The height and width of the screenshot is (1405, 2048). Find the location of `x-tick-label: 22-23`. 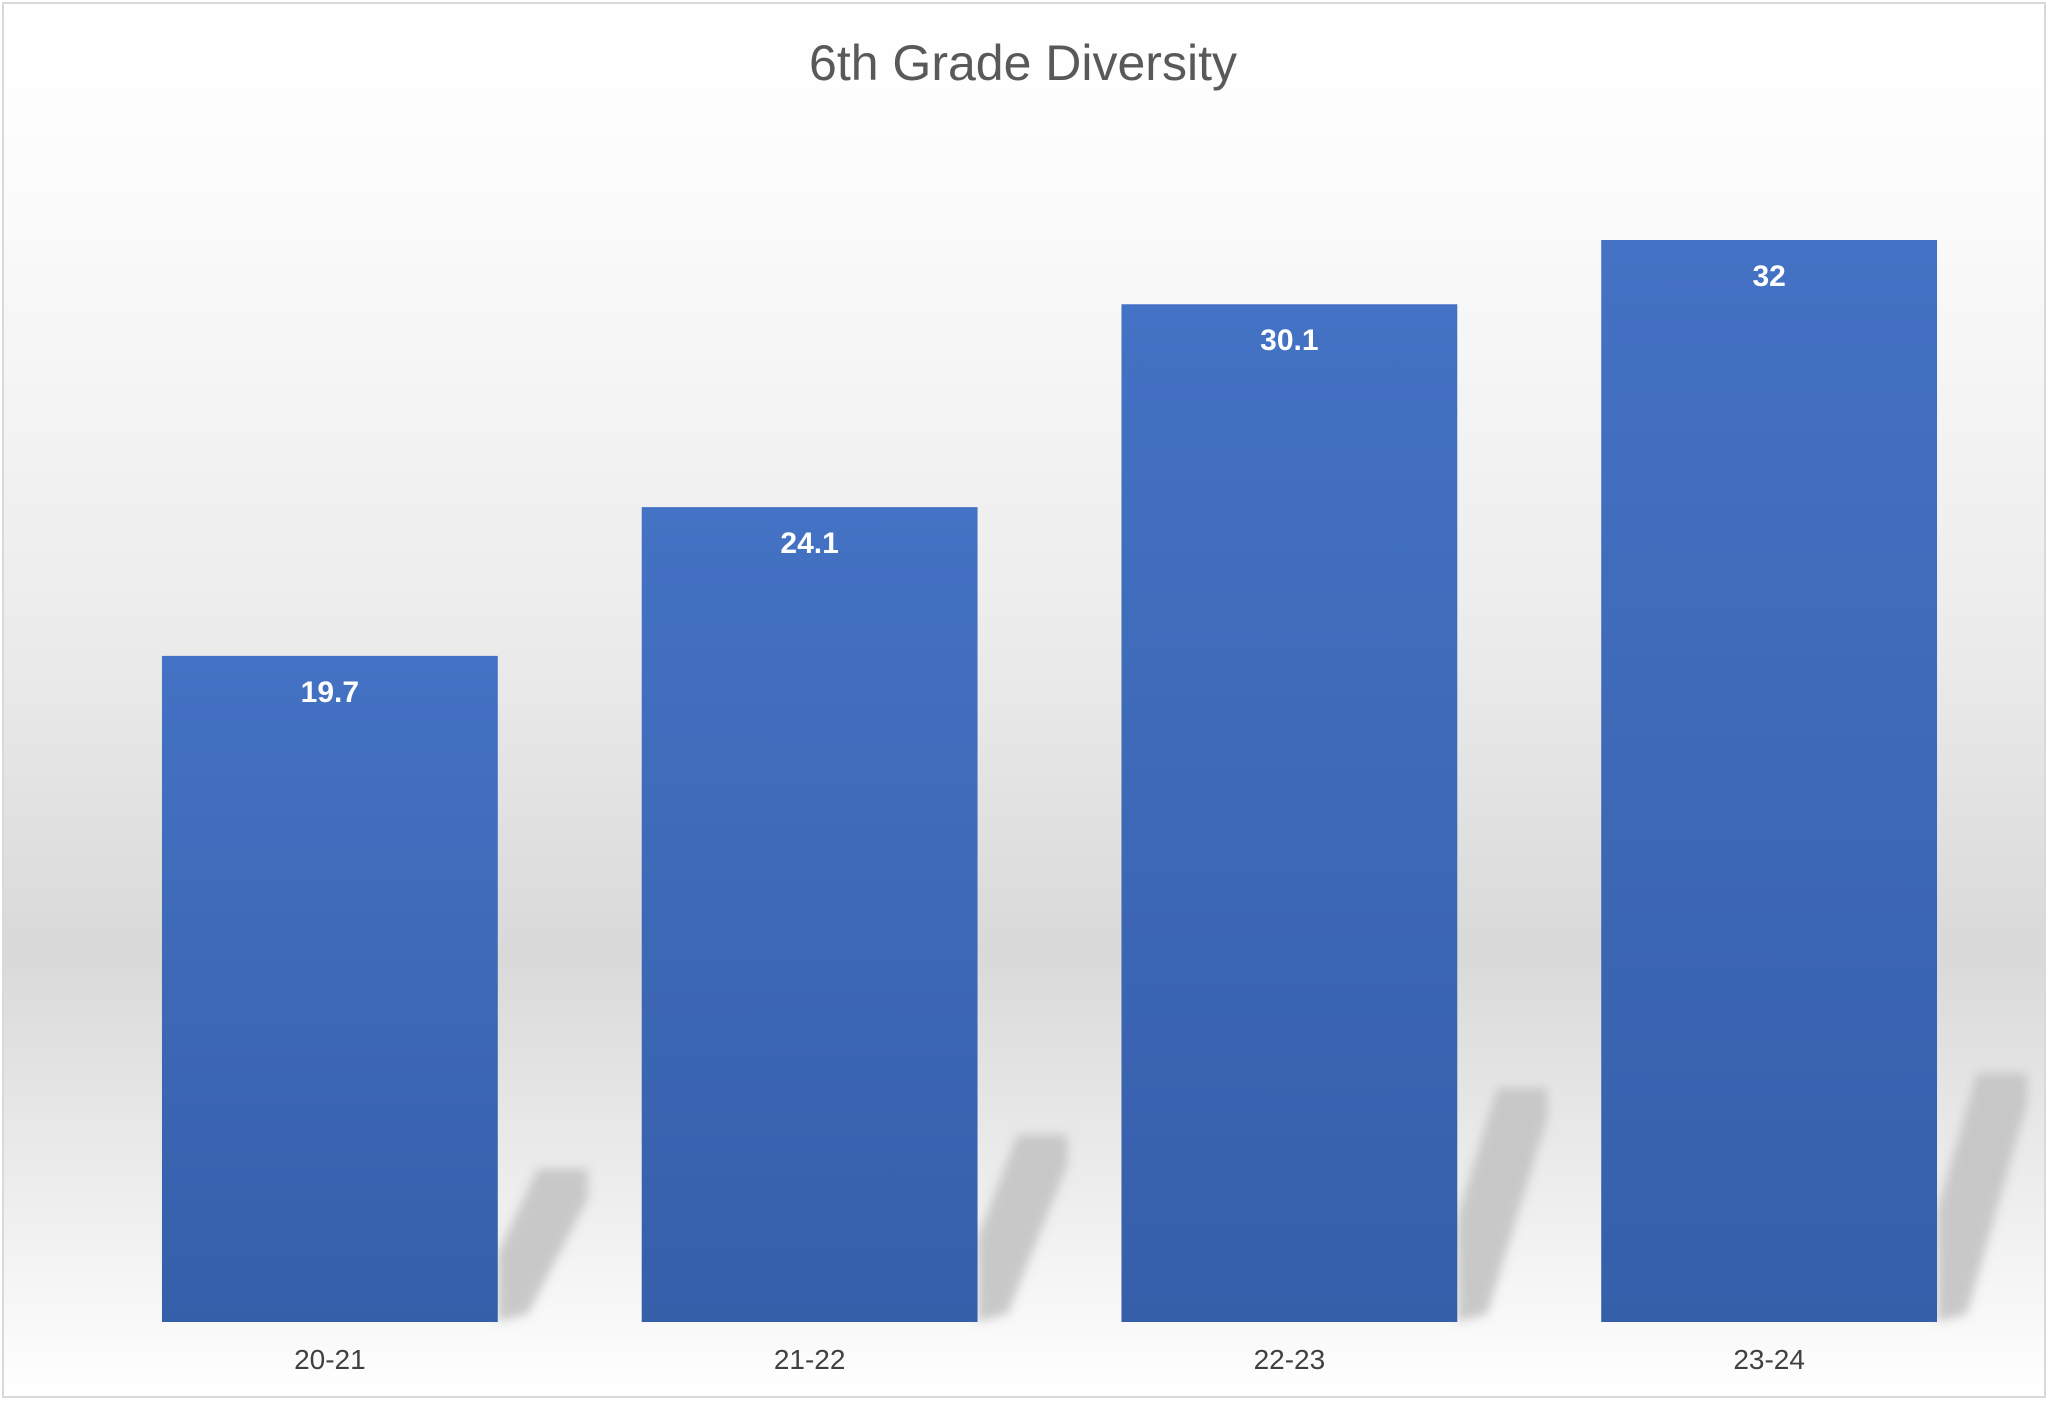

x-tick-label: 22-23 is located at coordinates (1290, 1359).